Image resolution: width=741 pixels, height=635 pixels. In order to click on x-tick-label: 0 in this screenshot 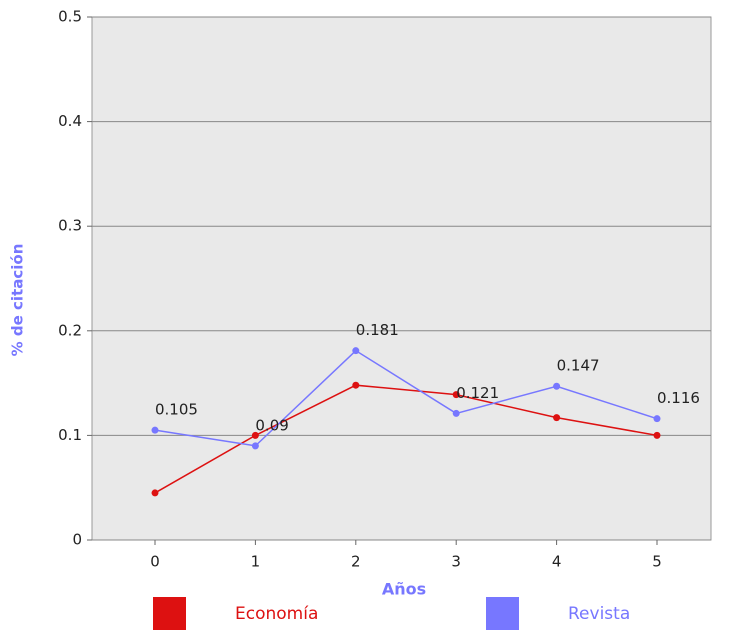, I will do `click(155, 562)`.